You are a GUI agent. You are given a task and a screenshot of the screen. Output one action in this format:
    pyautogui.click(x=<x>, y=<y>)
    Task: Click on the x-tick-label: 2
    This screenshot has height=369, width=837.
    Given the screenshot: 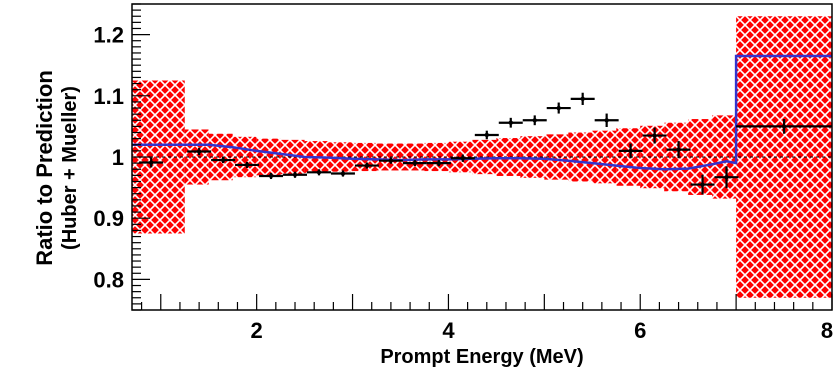 What is the action you would take?
    pyautogui.click(x=257, y=330)
    